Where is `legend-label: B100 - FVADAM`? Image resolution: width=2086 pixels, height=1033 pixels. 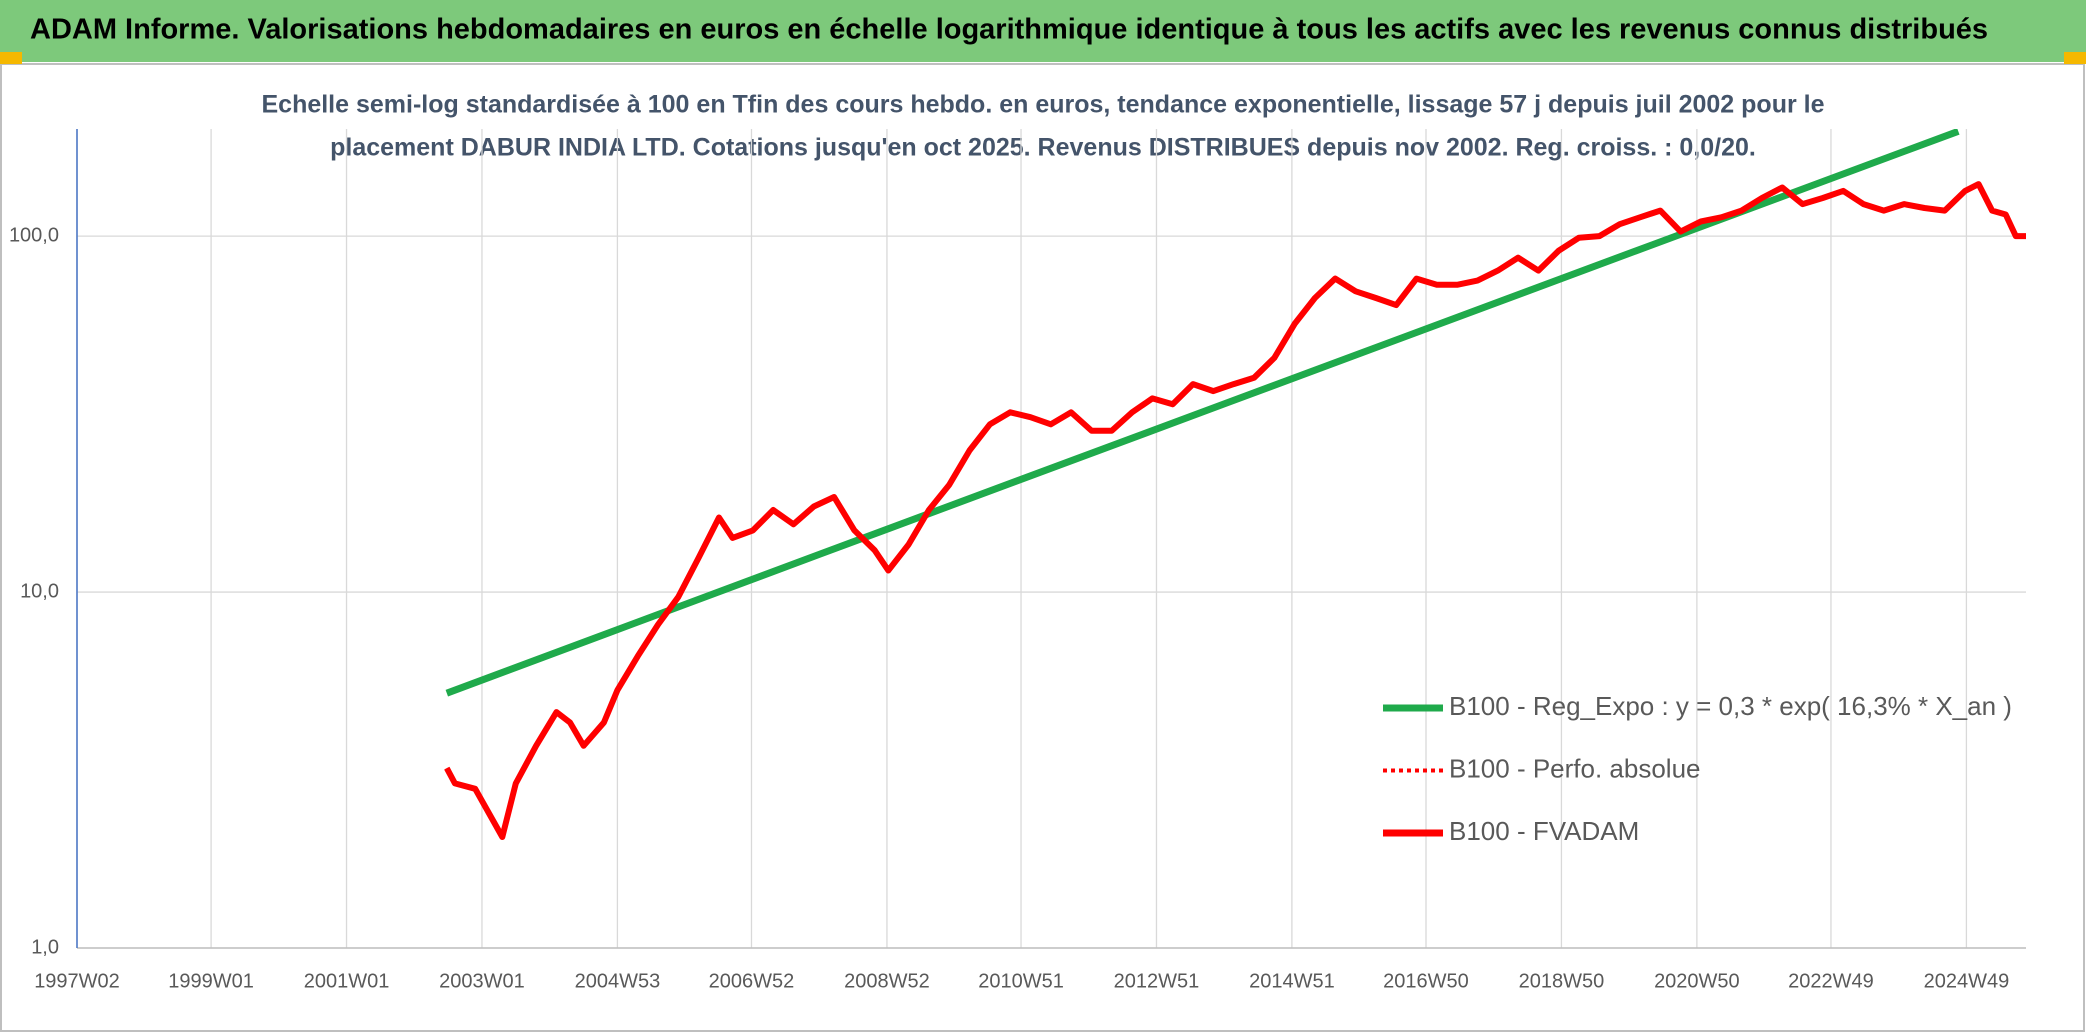 legend-label: B100 - FVADAM is located at coordinates (1544, 831).